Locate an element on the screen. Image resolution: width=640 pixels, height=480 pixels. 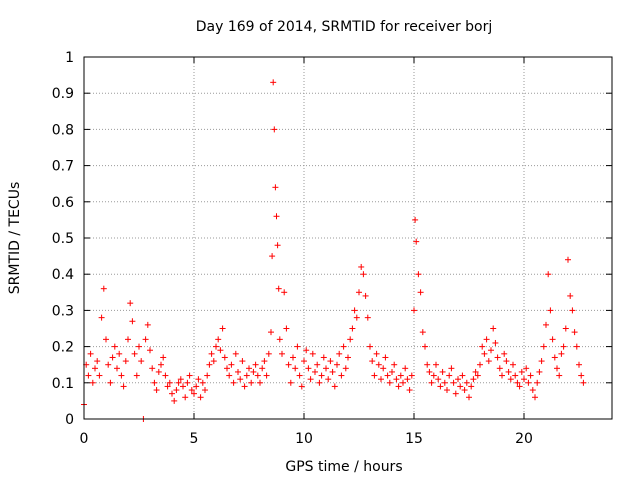
x-tick-label: 0 is located at coordinates (84, 439).